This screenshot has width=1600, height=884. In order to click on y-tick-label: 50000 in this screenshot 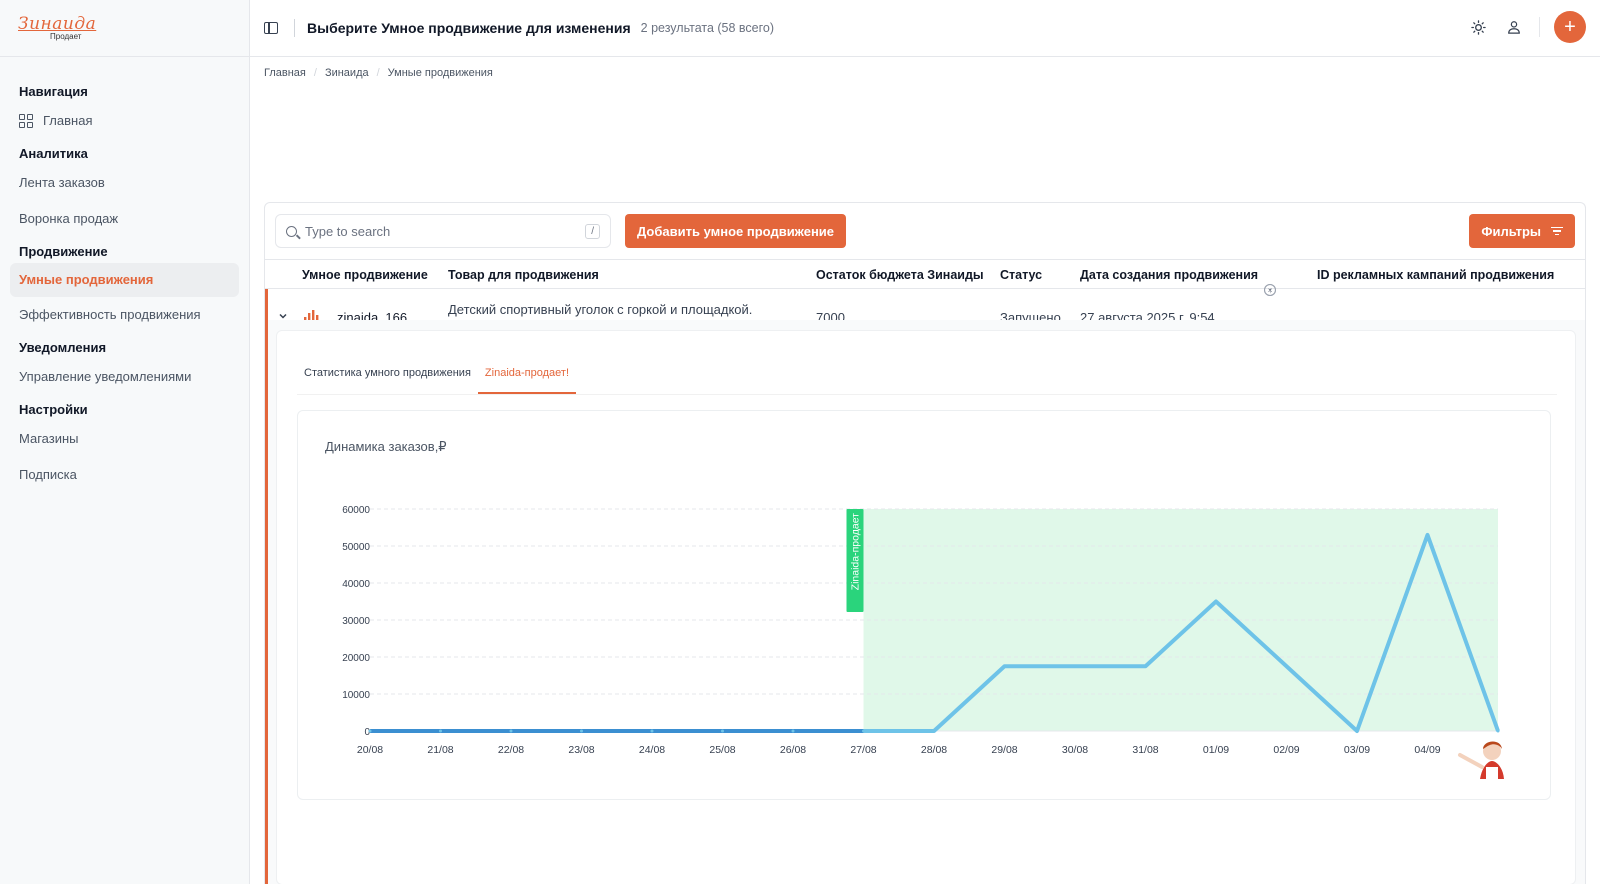, I will do `click(356, 547)`.